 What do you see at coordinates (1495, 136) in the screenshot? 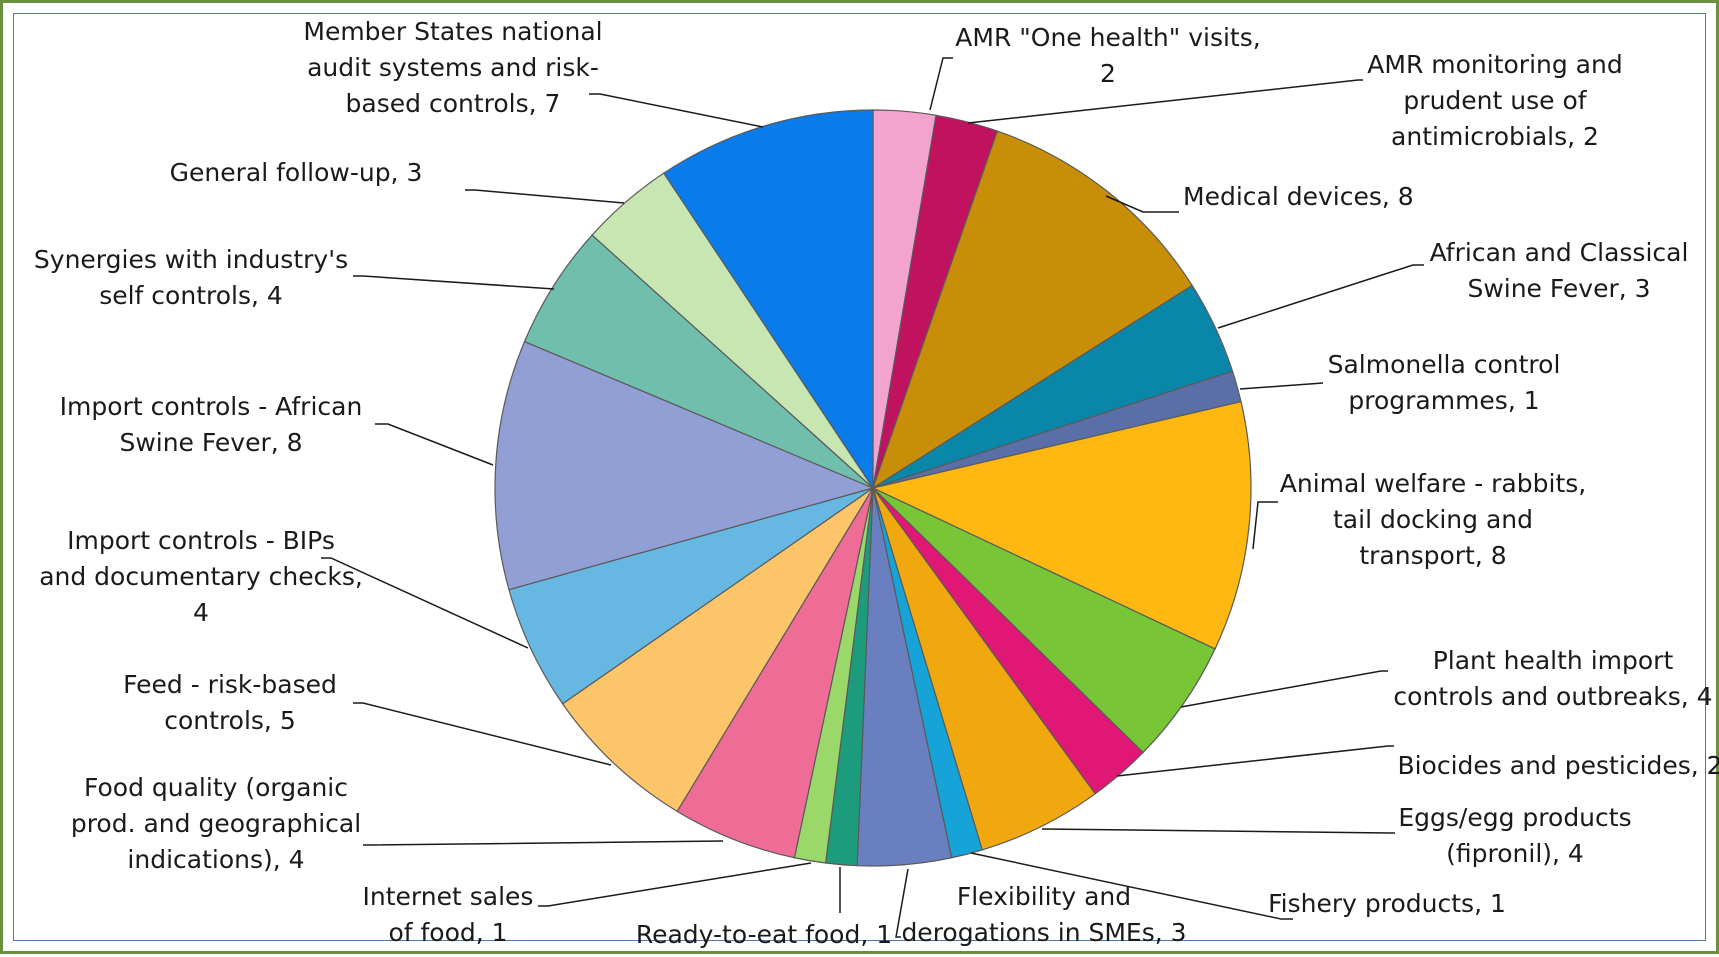
I see `slice-label-line: antimicrobials, 2` at bounding box center [1495, 136].